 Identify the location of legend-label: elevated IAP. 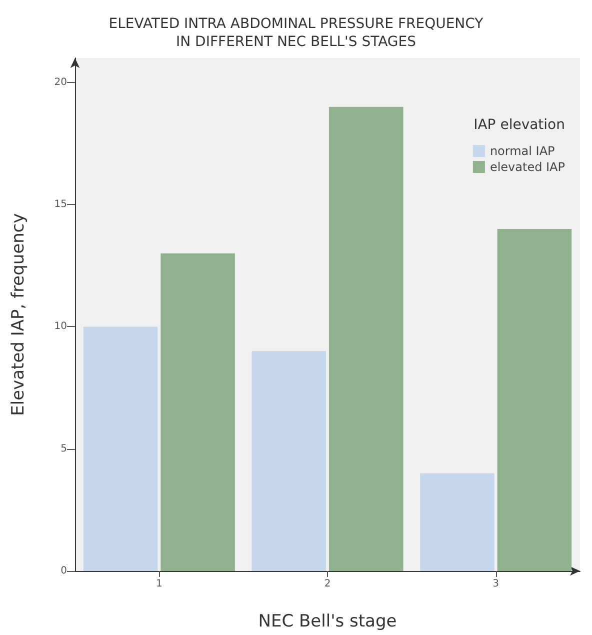
(528, 167).